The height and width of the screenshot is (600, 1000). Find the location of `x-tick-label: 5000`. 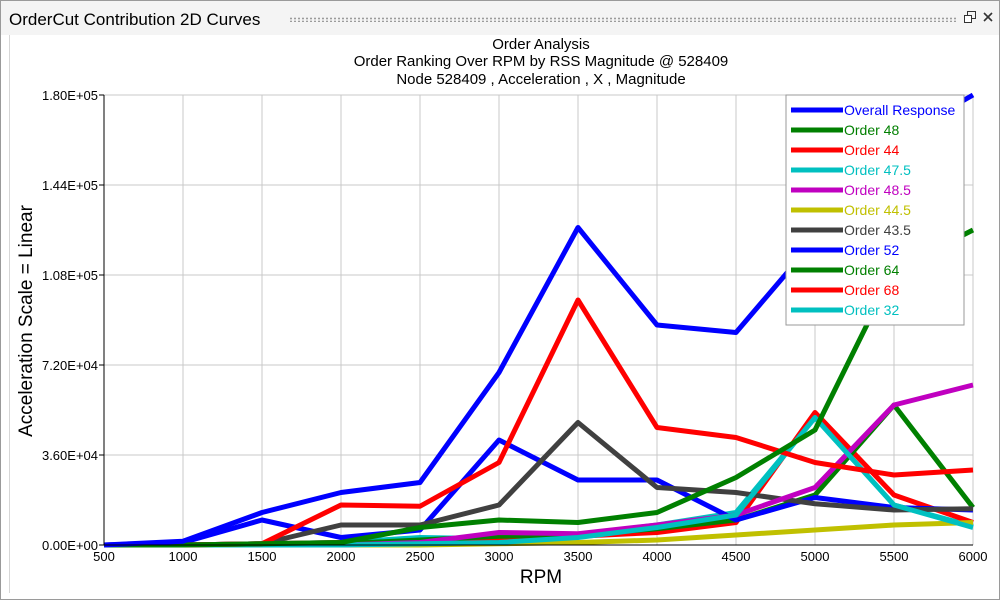

x-tick-label: 5000 is located at coordinates (815, 556).